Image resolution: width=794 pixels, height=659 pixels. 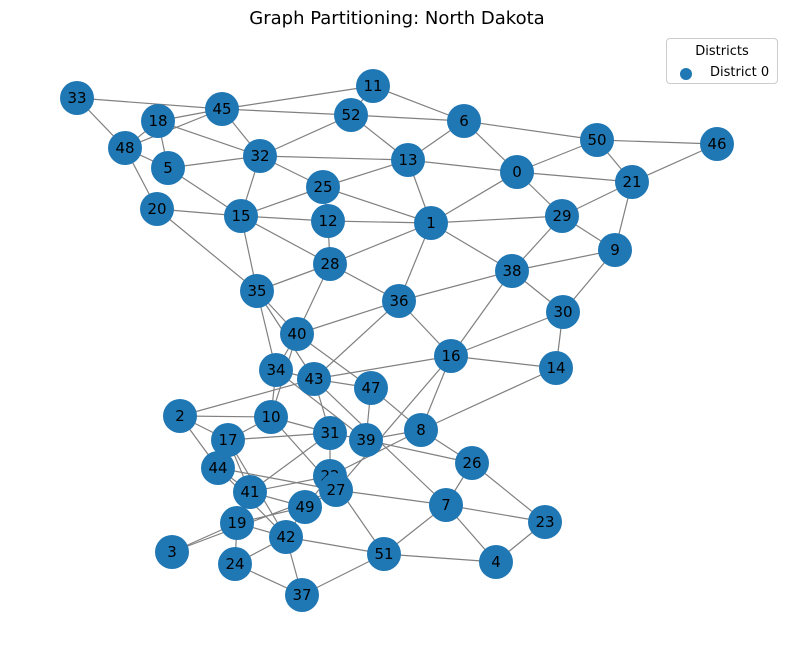 I want to click on node-label-41: 41, so click(x=249, y=492).